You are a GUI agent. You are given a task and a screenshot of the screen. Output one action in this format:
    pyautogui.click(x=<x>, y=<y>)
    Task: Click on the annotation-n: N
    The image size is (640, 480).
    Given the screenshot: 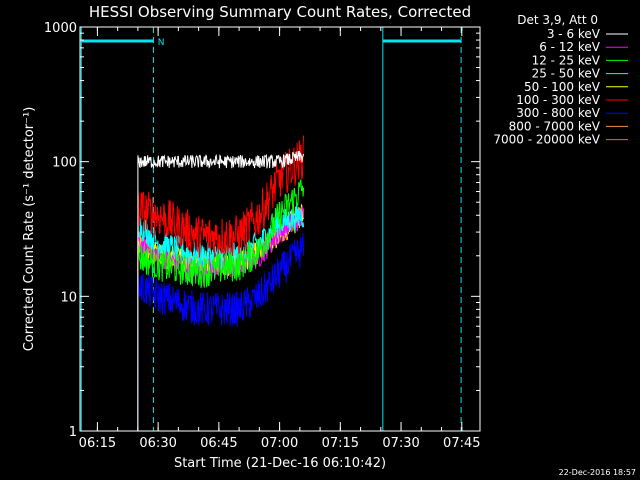 What is the action you would take?
    pyautogui.click(x=161, y=43)
    